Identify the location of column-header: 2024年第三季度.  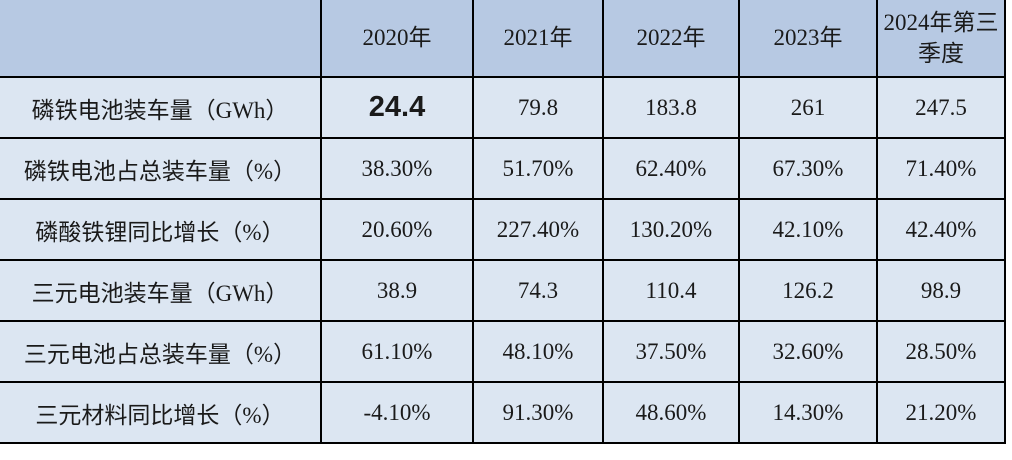
(941, 39).